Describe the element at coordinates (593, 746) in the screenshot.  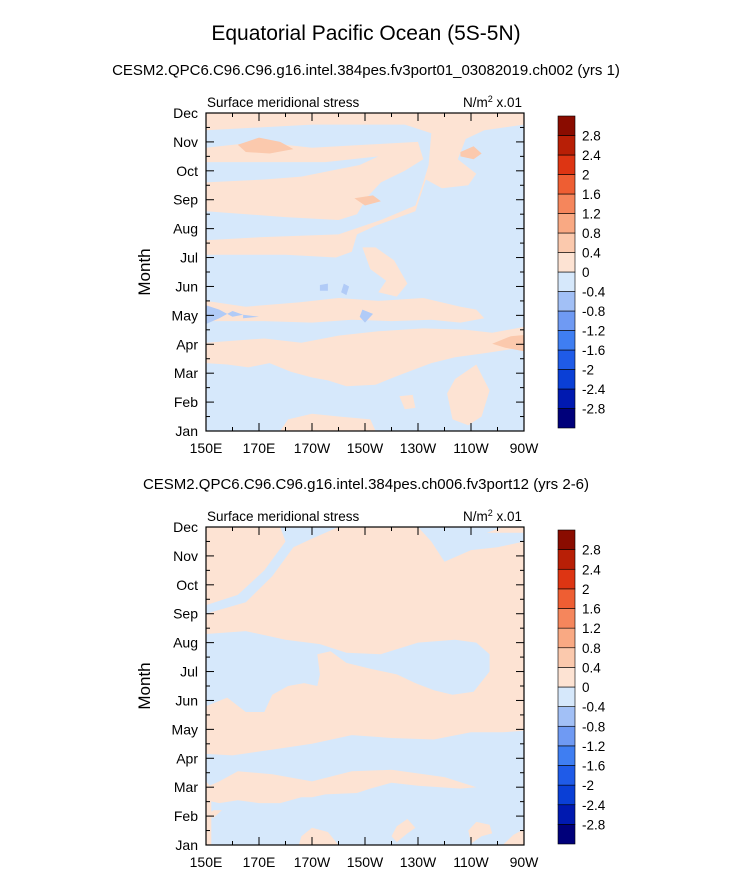
I see `colorbar-label: -1.2` at that location.